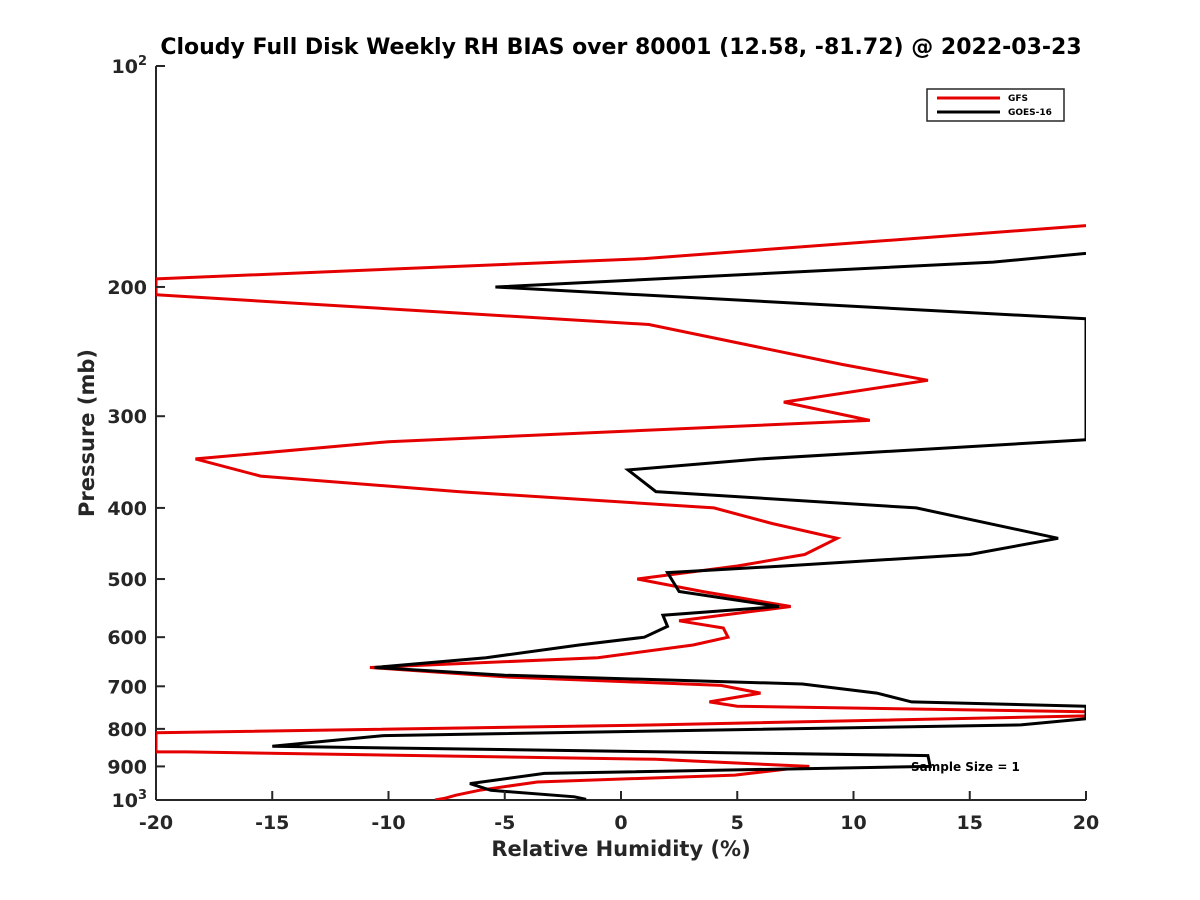  Describe the element at coordinates (142, 61) in the screenshot. I see `y-tick-exponent: 2` at that location.